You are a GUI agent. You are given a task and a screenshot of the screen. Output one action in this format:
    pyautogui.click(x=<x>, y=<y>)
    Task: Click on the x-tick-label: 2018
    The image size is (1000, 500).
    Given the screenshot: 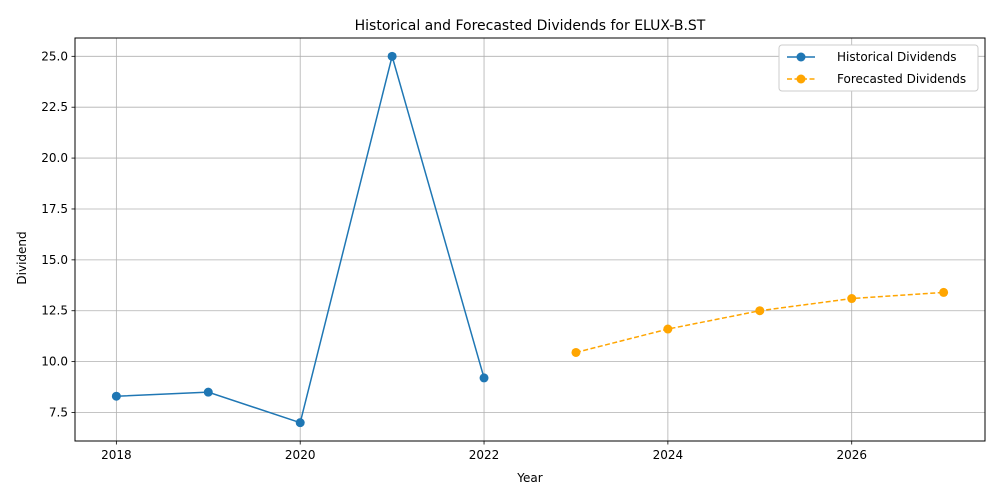 What is the action you would take?
    pyautogui.click(x=116, y=455)
    